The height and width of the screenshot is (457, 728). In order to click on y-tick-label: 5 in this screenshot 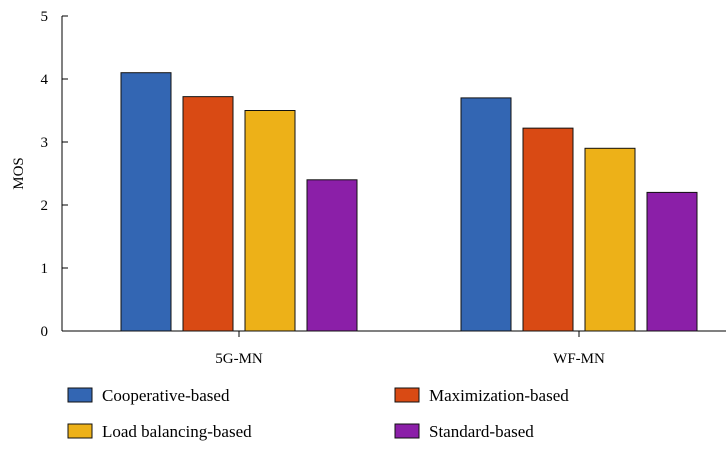, I will do `click(45, 17)`.